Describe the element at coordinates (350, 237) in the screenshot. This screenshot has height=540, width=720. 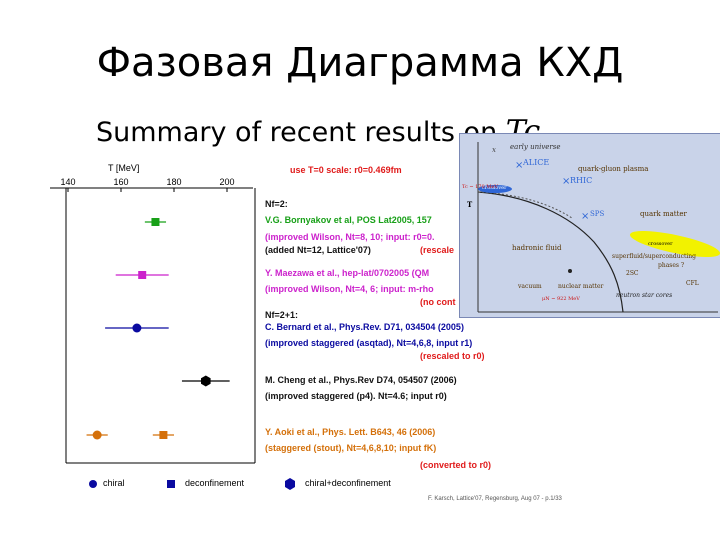
I see `ref-bornyakov-note1: (improved Wilson, Nt=8, 10; input: r0=0.` at that location.